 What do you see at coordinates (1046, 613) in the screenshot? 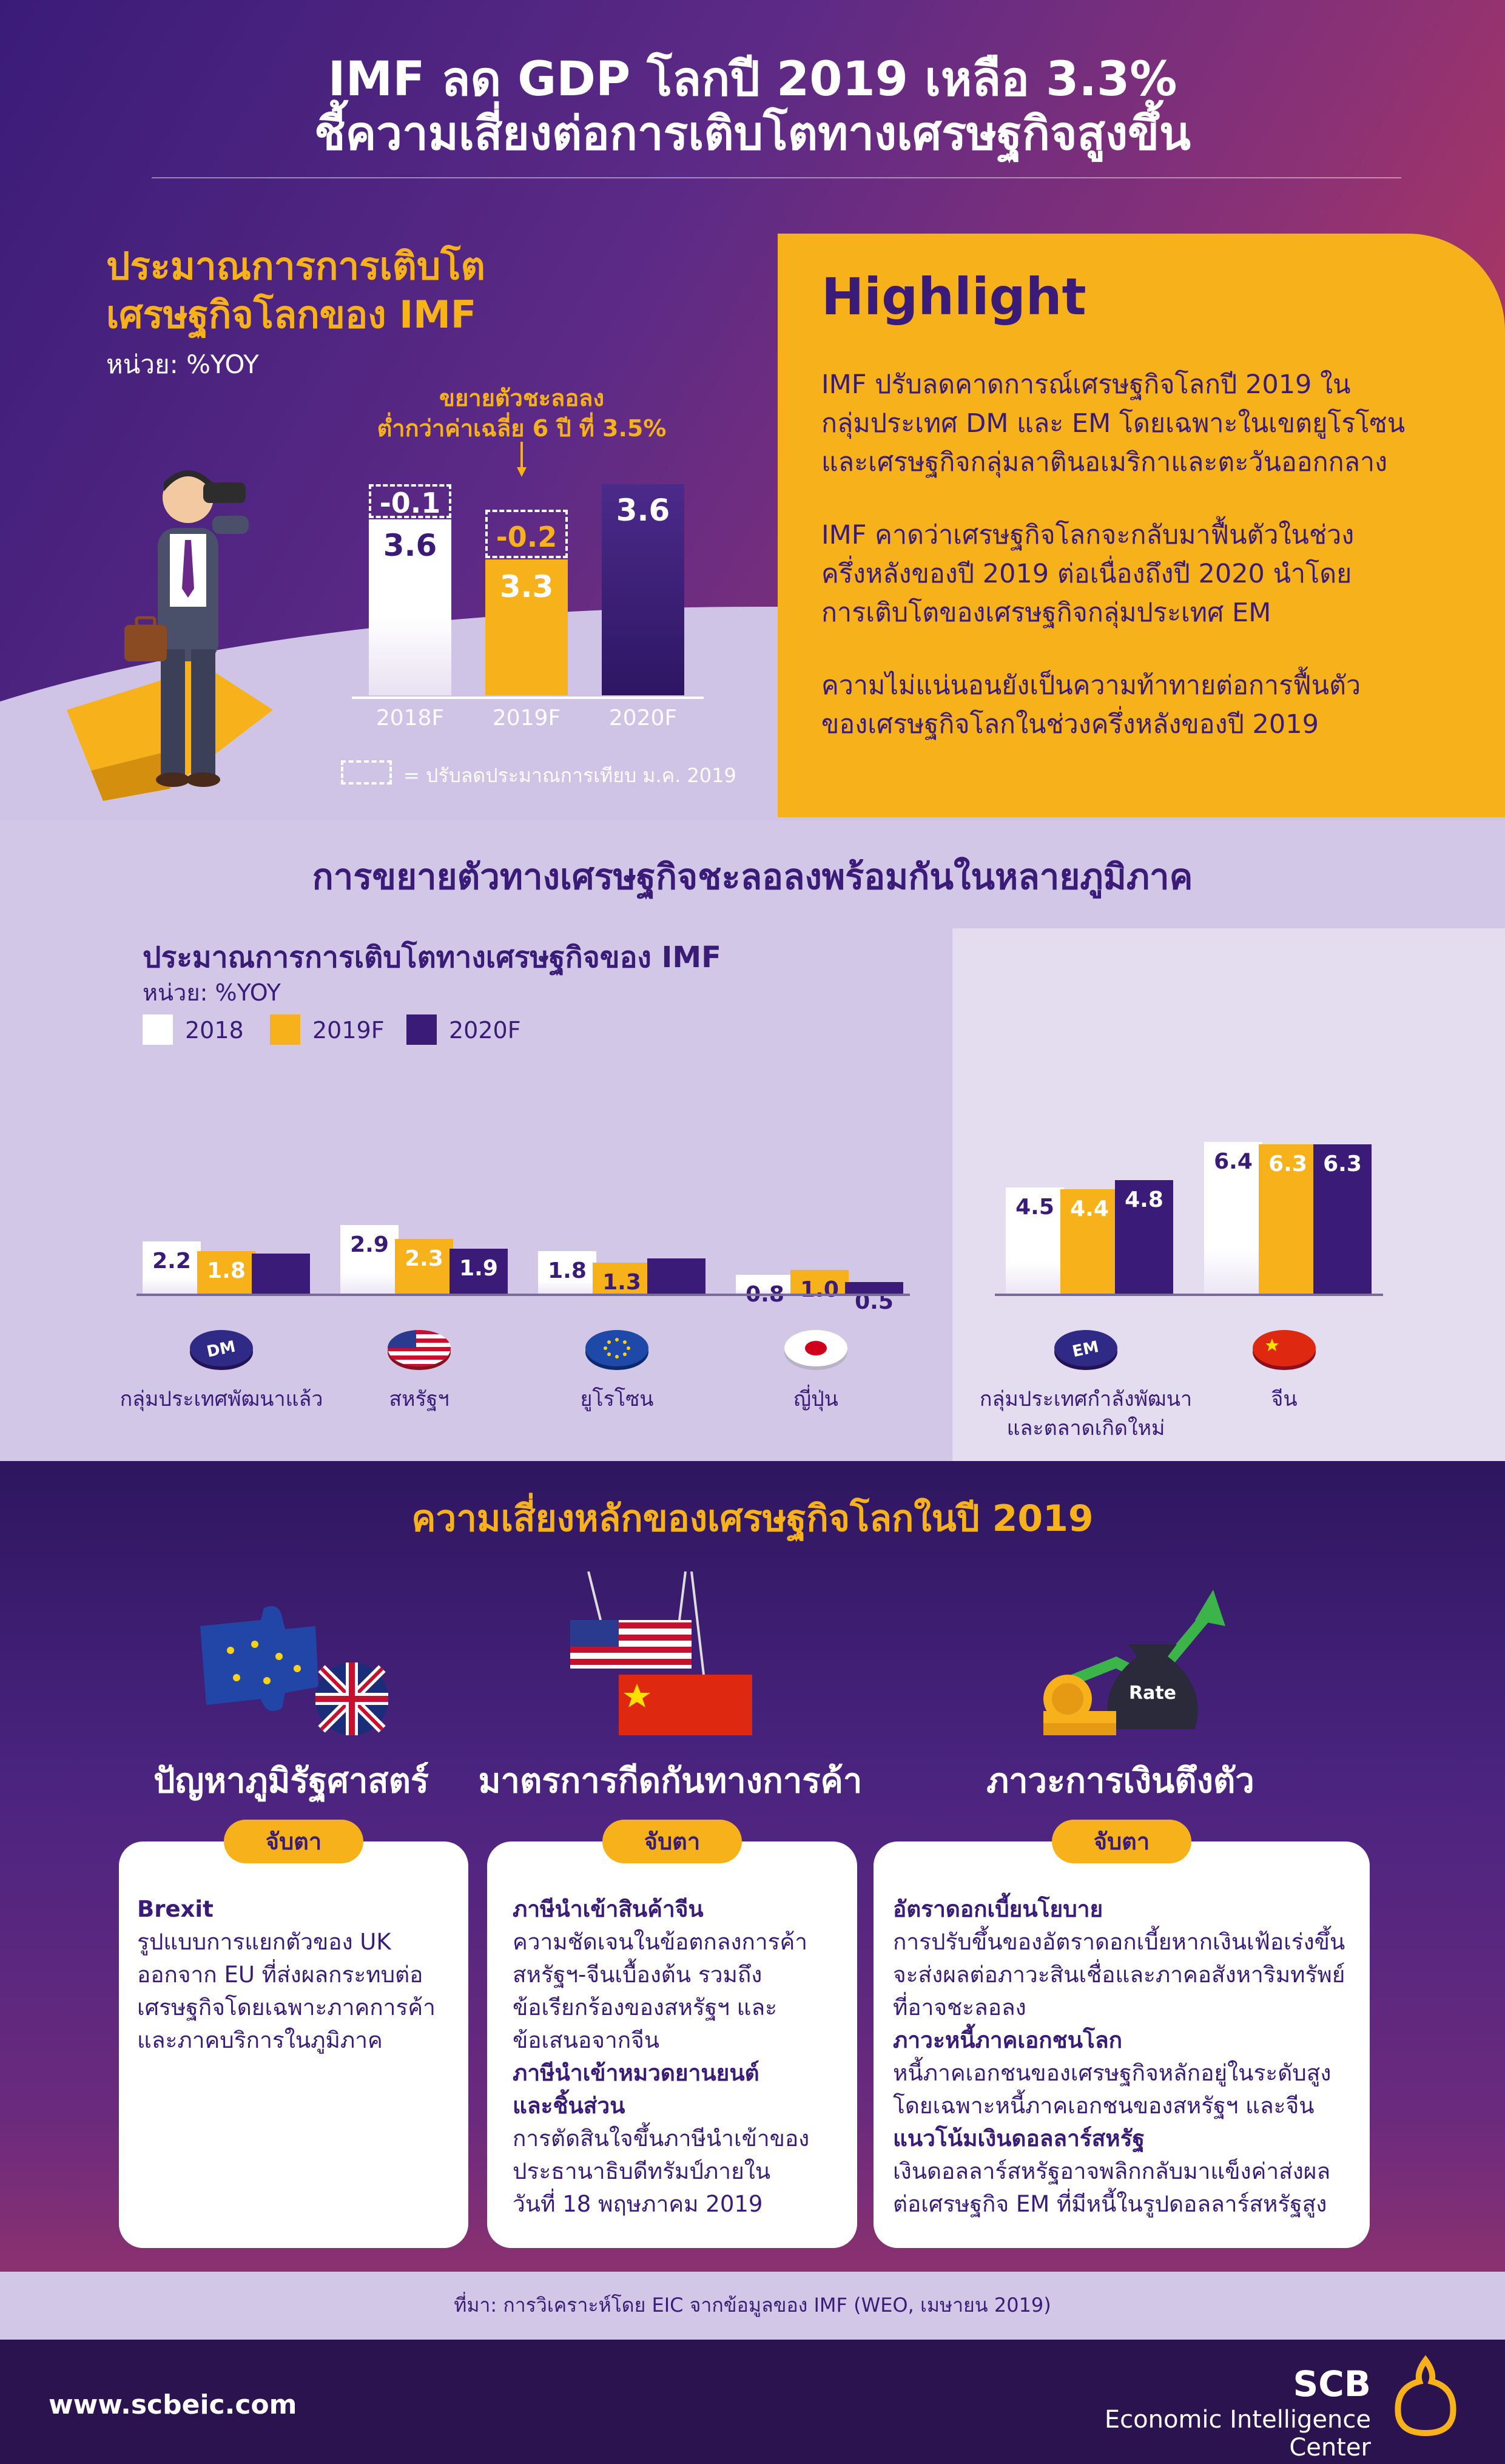
I see `highlight-p2-line3: การเติบโตของเศรษฐกิจกลุ่มประเทศ EM` at bounding box center [1046, 613].